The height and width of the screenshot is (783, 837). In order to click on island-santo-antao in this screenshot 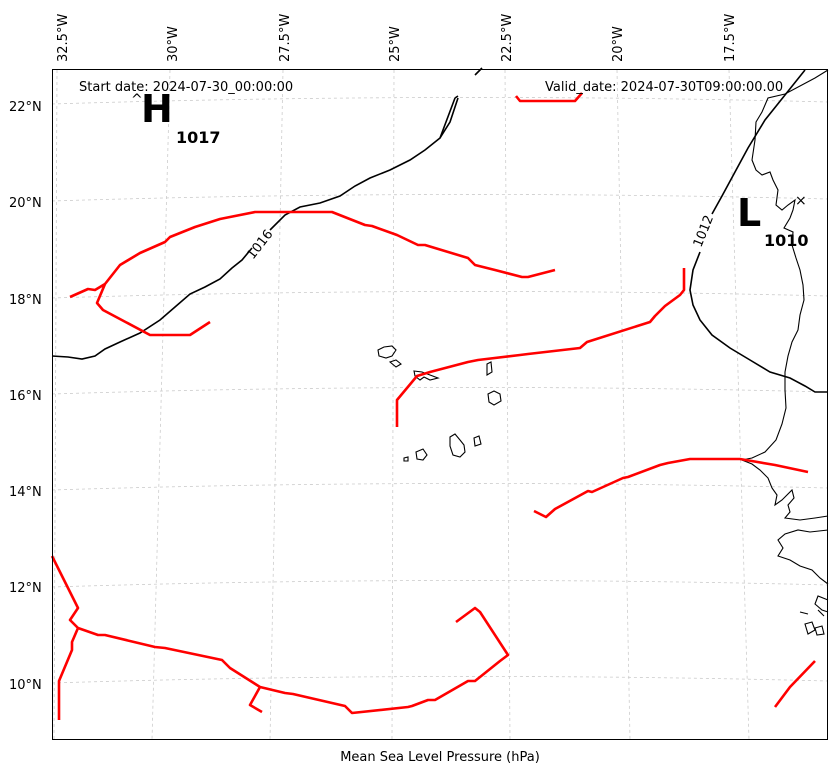, I will do `click(387, 352)`.